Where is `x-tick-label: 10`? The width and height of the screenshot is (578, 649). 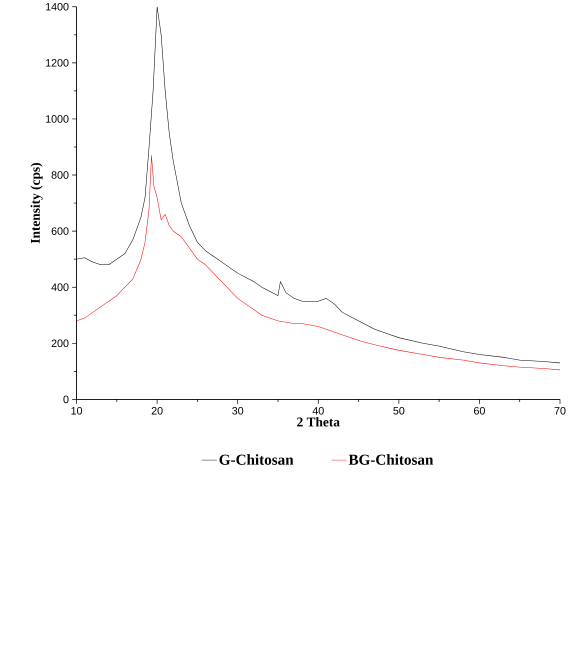
x-tick-label: 10 is located at coordinates (76, 410).